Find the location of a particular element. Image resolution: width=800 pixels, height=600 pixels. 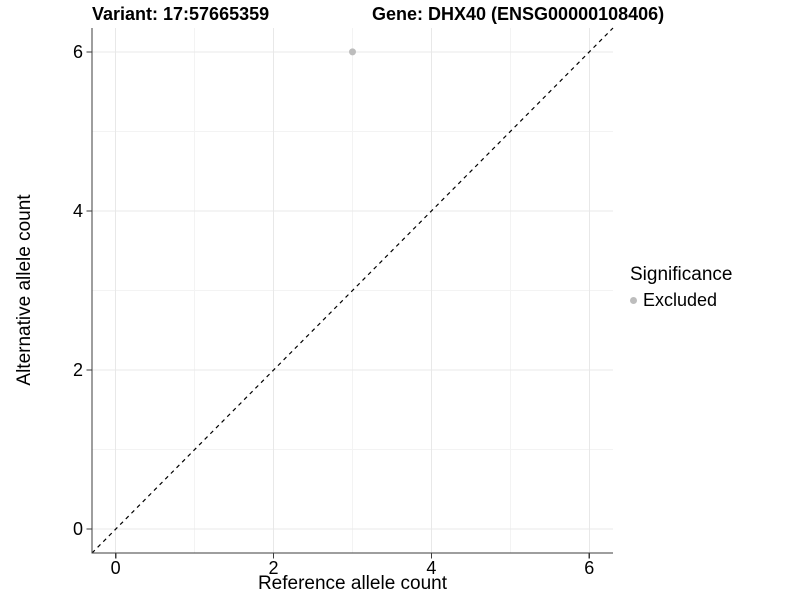

legend-title: Significance is located at coordinates (681, 274).